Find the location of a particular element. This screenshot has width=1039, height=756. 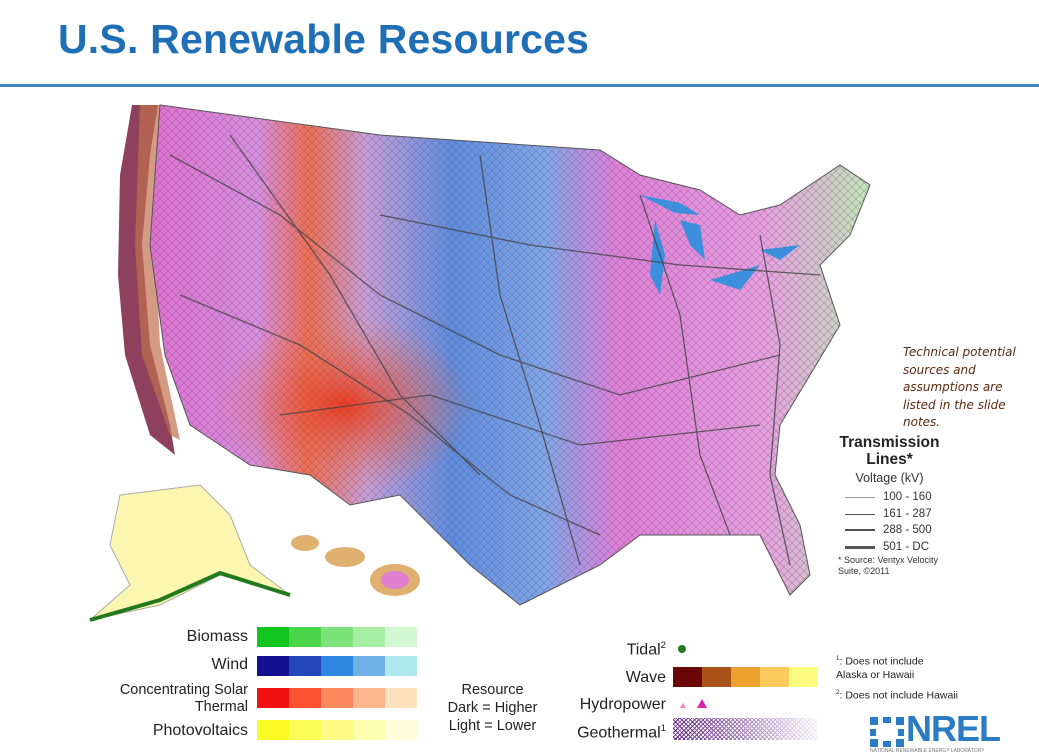

transmission-legend-title: Transmission Lines* is located at coordinates (889, 451).